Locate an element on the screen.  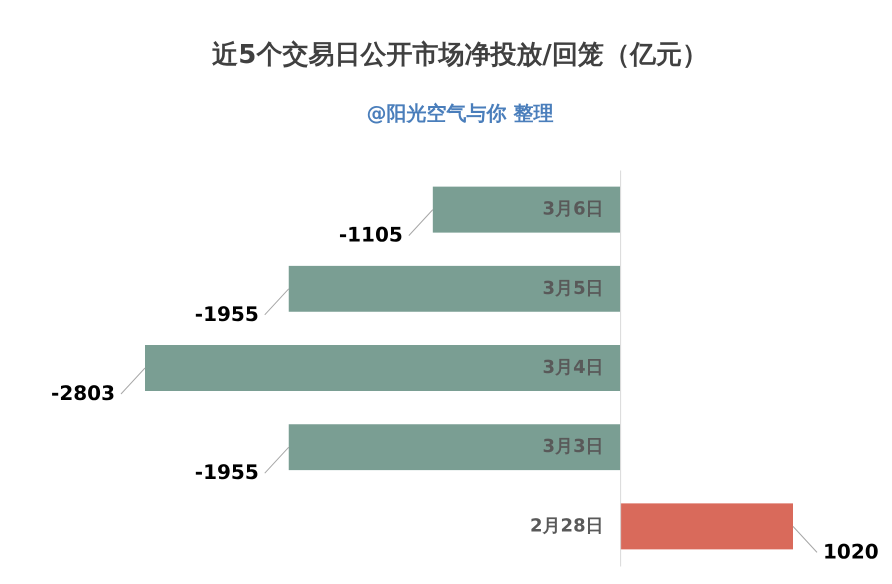
chart-subtitle: @阳光空气与你 整理 is located at coordinates (460, 113).